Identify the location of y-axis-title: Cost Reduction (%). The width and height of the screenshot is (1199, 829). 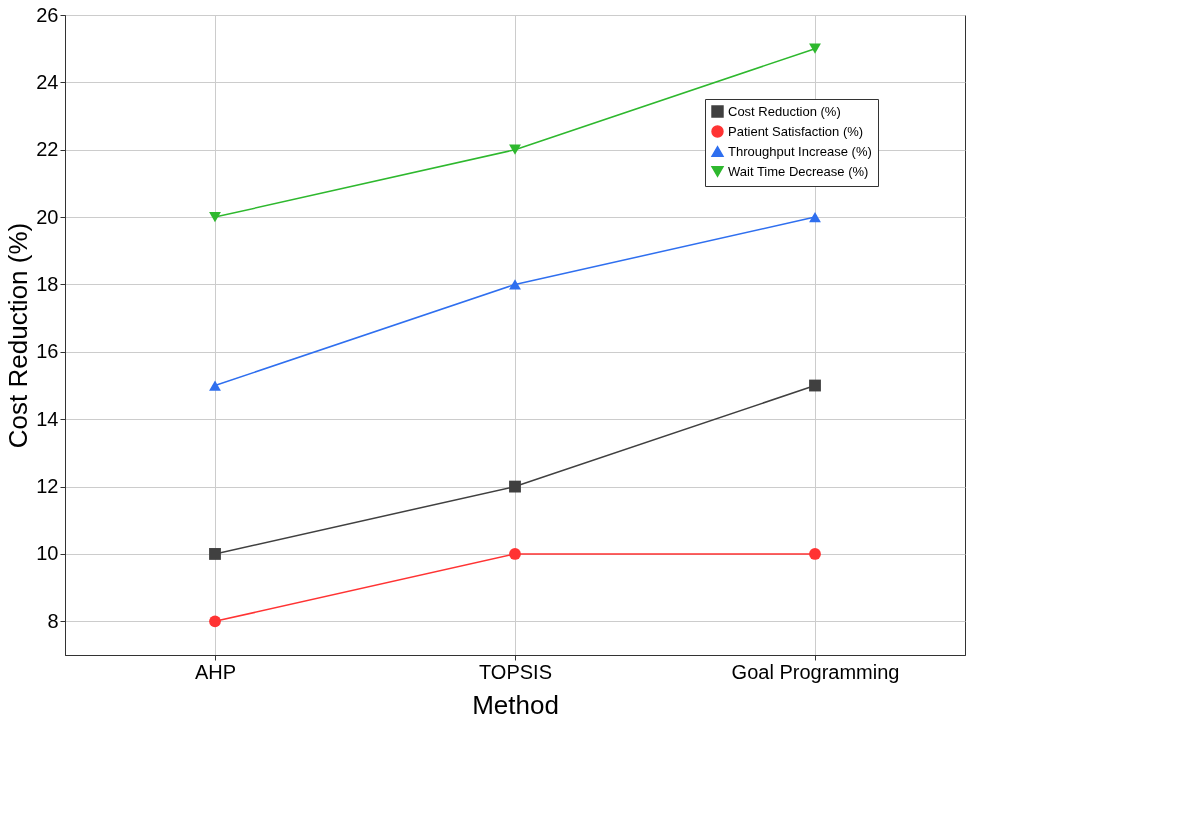
(18, 335).